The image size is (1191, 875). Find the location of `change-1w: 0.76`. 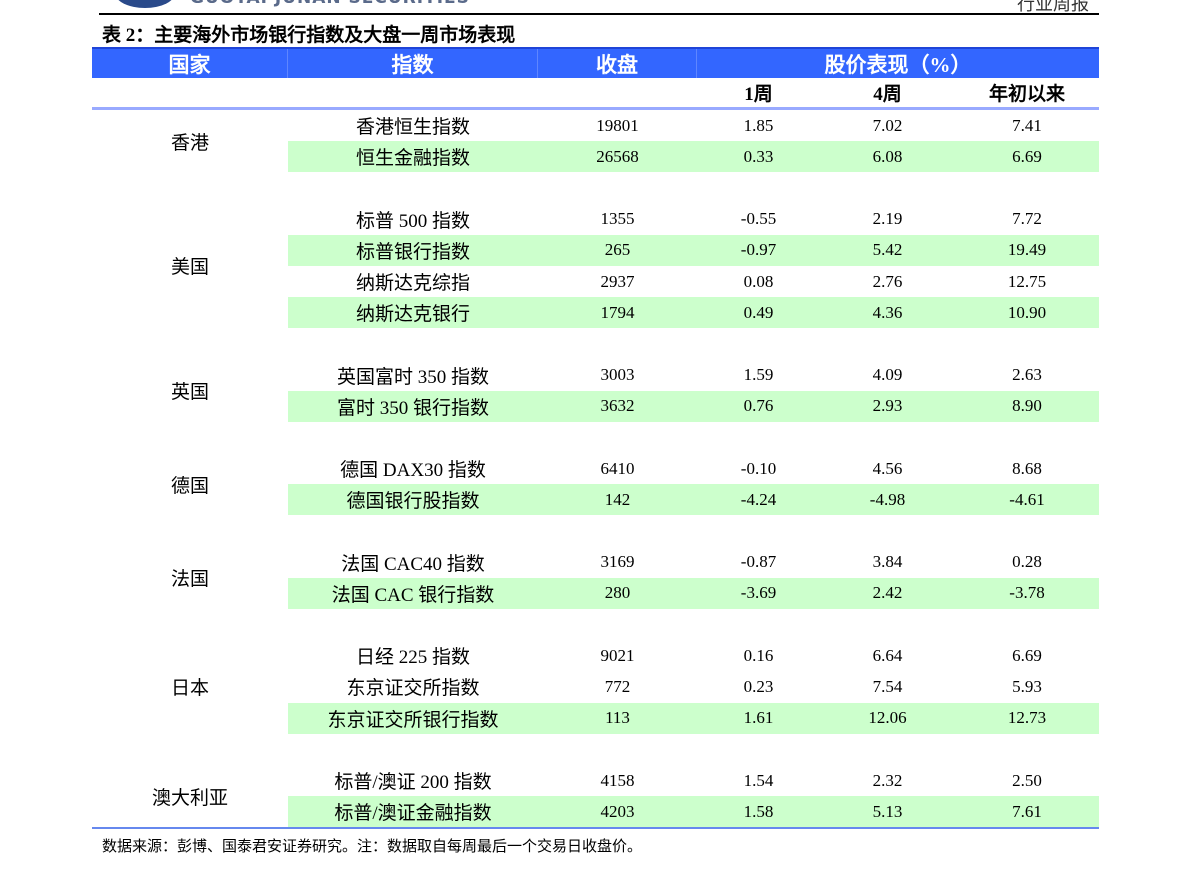

change-1w: 0.76 is located at coordinates (758, 406).